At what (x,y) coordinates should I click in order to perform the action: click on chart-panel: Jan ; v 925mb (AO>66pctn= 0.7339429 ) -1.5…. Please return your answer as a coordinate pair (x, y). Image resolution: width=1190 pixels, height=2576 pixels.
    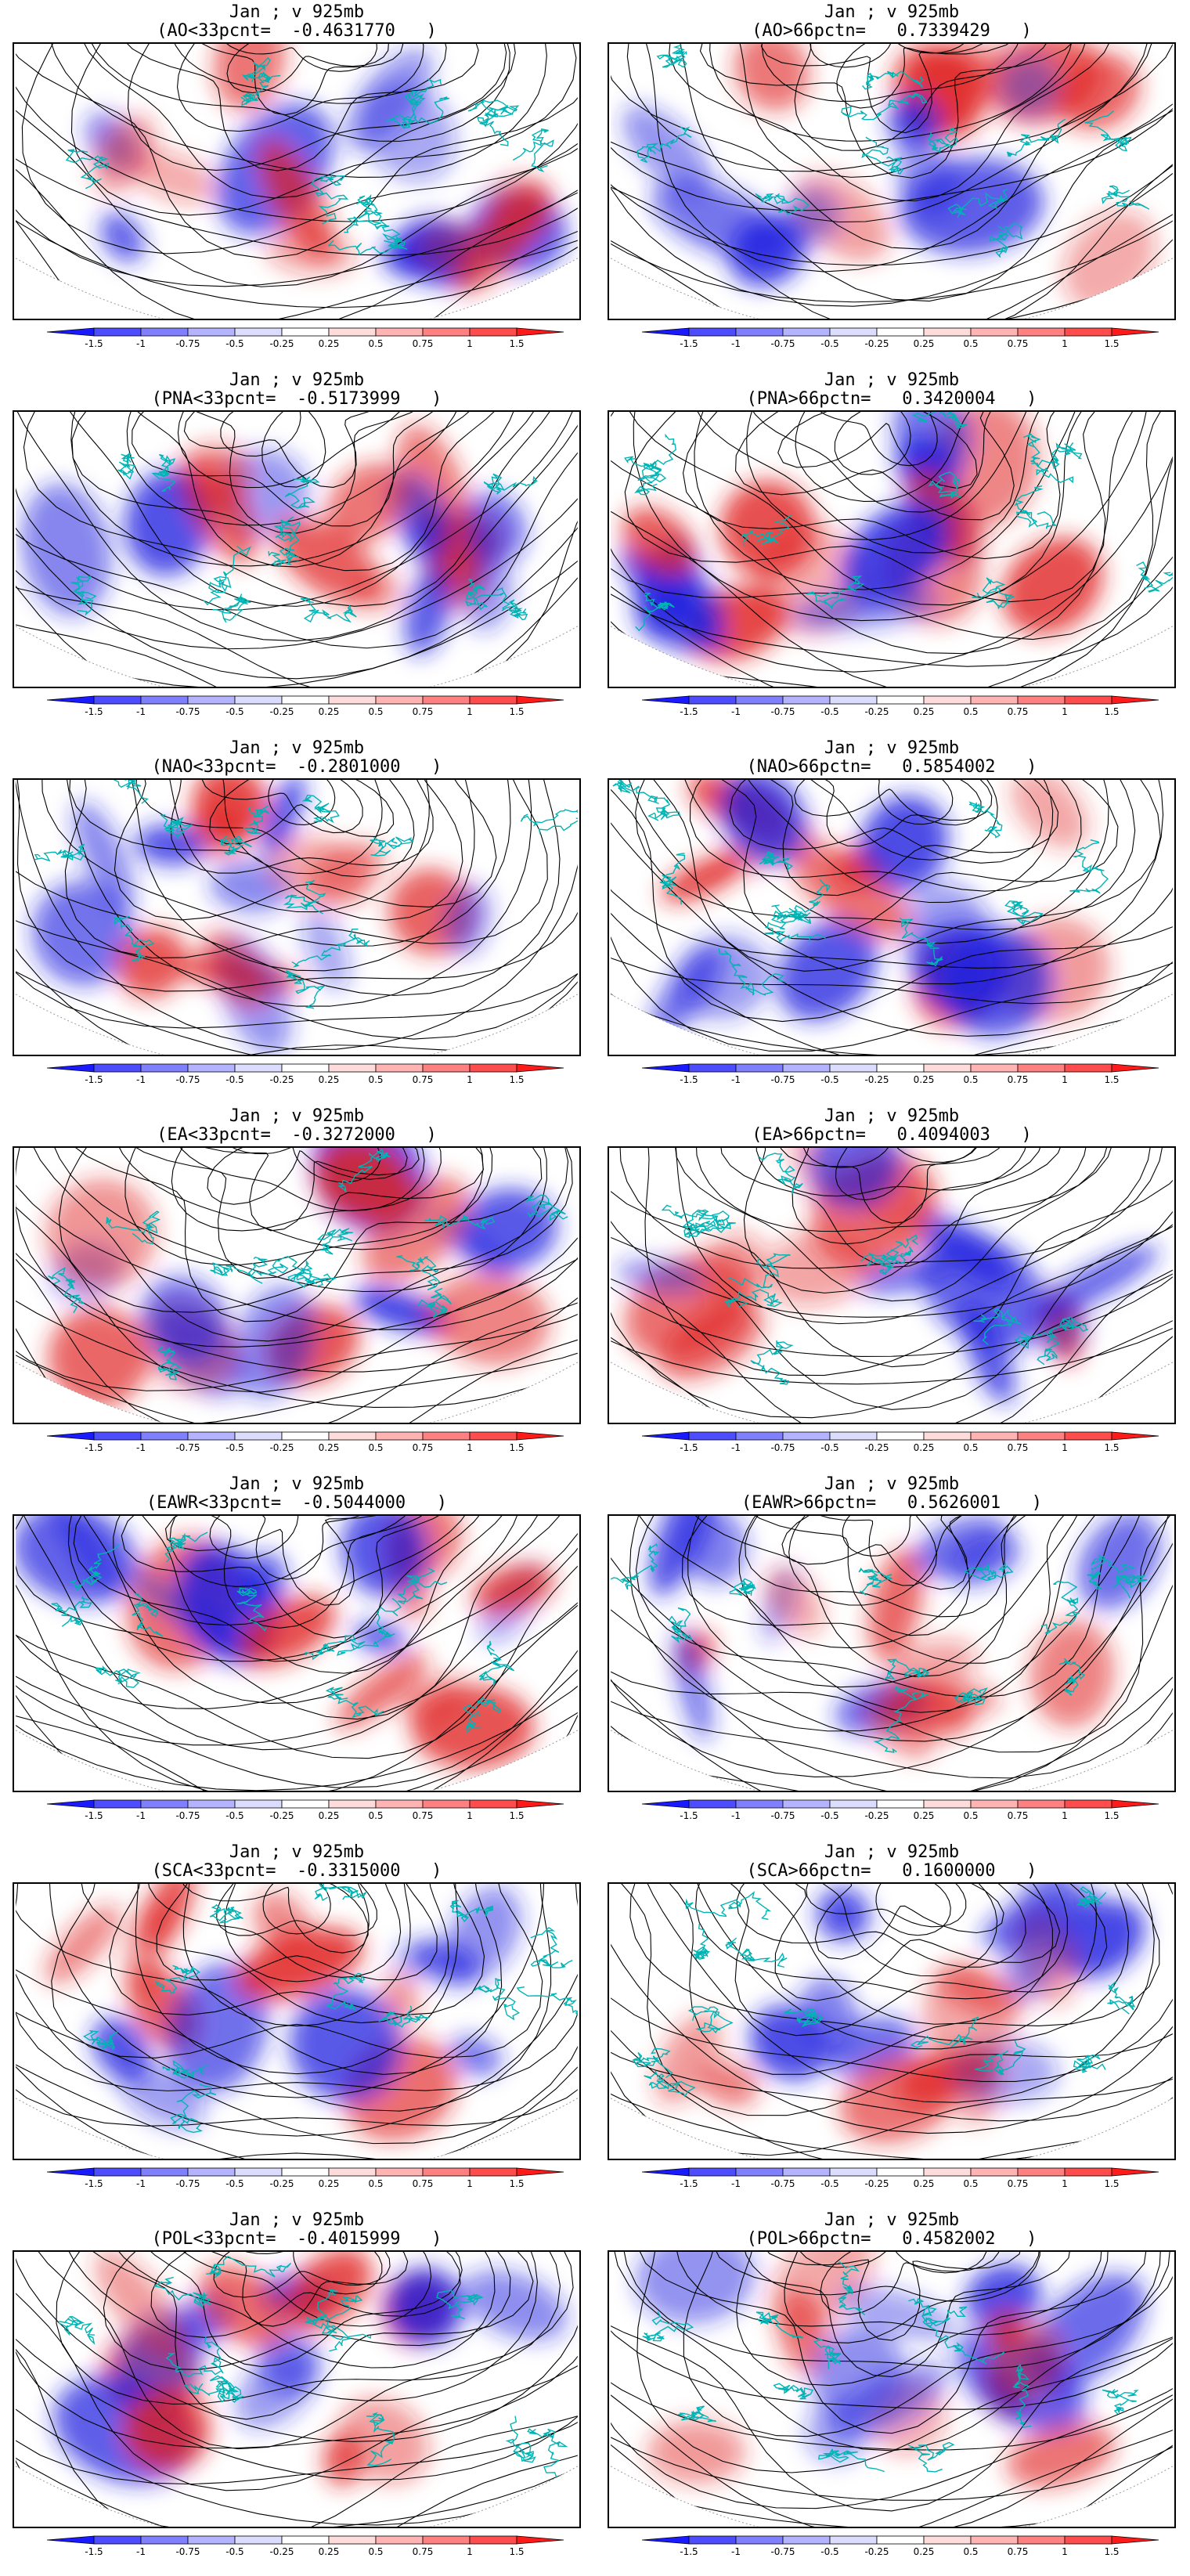
    Looking at the image, I should click on (892, 184).